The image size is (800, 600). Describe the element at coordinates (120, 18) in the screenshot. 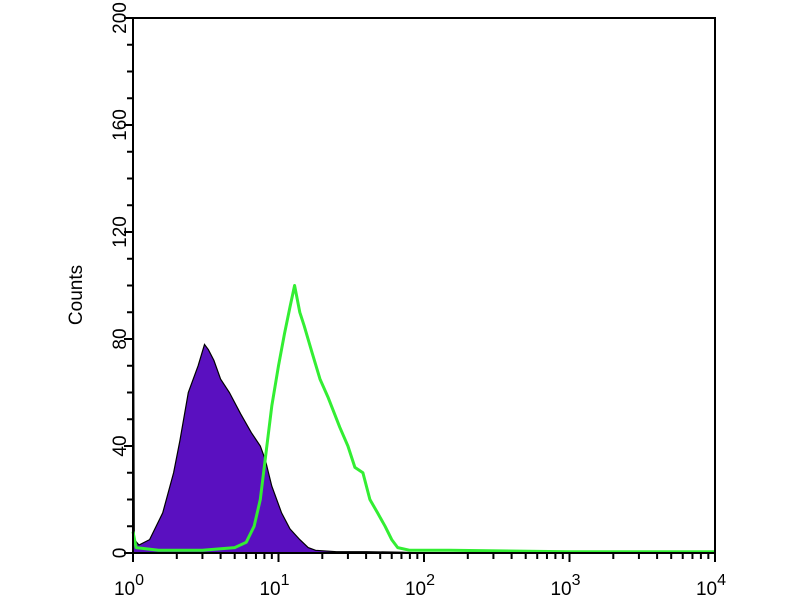

I see `y-tick-label: 200` at that location.